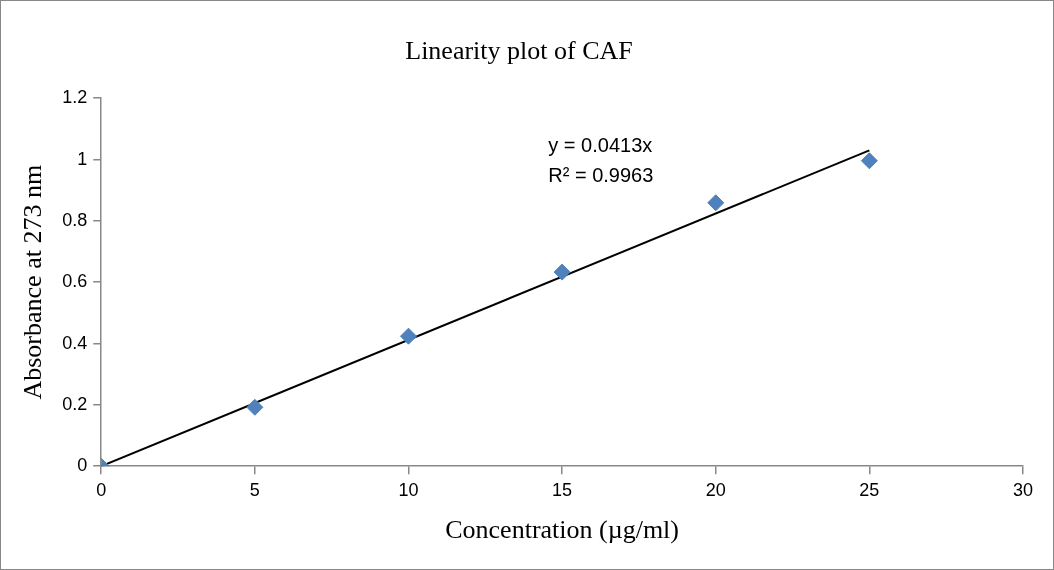 This screenshot has height=570, width=1054. Describe the element at coordinates (715, 489) in the screenshot. I see `x-tick-label: 20` at that location.